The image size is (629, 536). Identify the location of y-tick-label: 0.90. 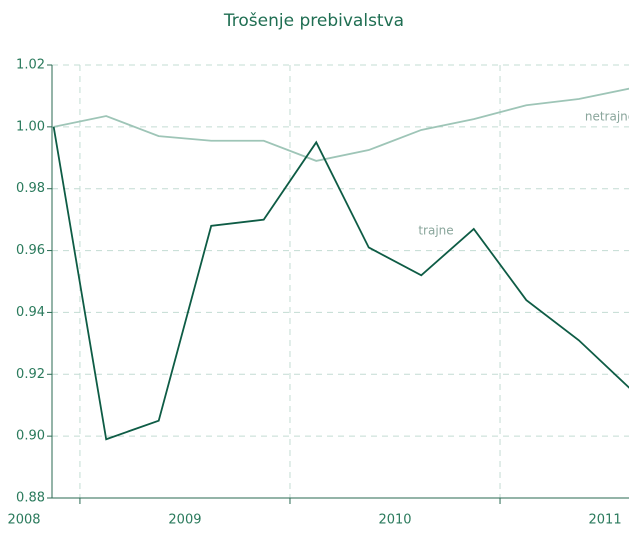
(30, 436).